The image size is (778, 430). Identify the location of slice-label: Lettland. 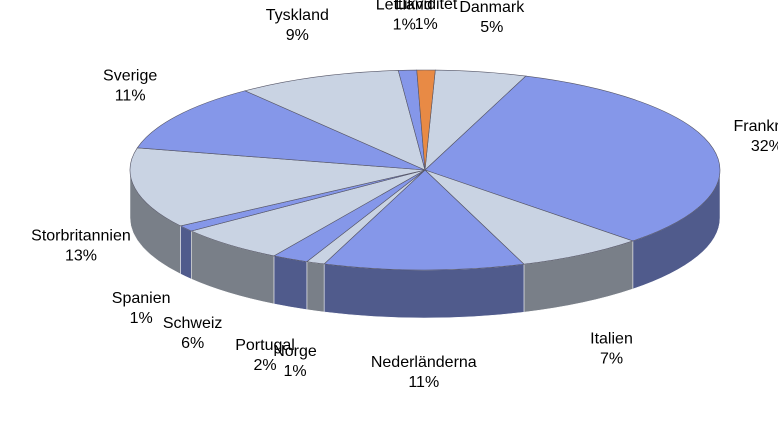
(404, 7).